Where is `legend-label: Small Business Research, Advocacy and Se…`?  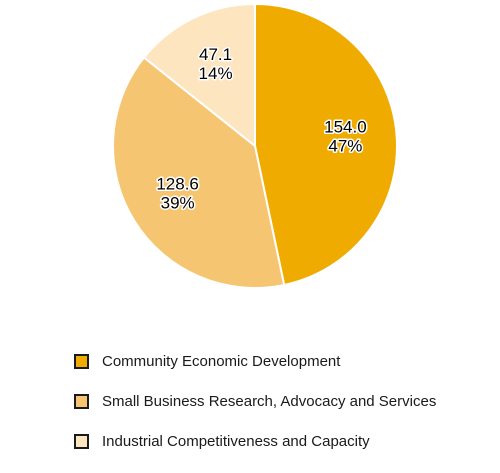
legend-label: Small Business Research, Advocacy and Se… is located at coordinates (269, 401).